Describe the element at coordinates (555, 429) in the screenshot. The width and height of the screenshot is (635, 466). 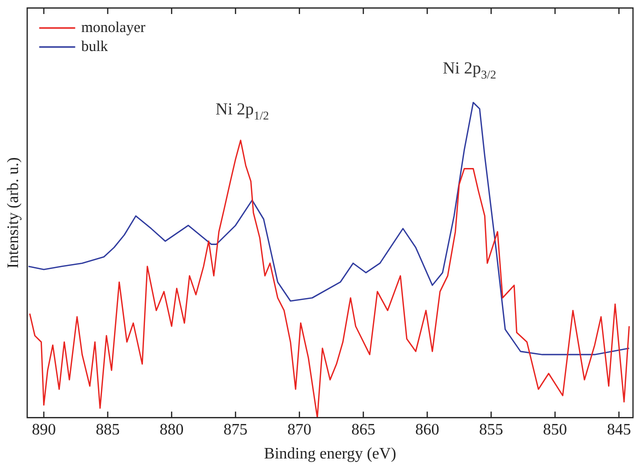
I see `x-tick-label: 850` at that location.